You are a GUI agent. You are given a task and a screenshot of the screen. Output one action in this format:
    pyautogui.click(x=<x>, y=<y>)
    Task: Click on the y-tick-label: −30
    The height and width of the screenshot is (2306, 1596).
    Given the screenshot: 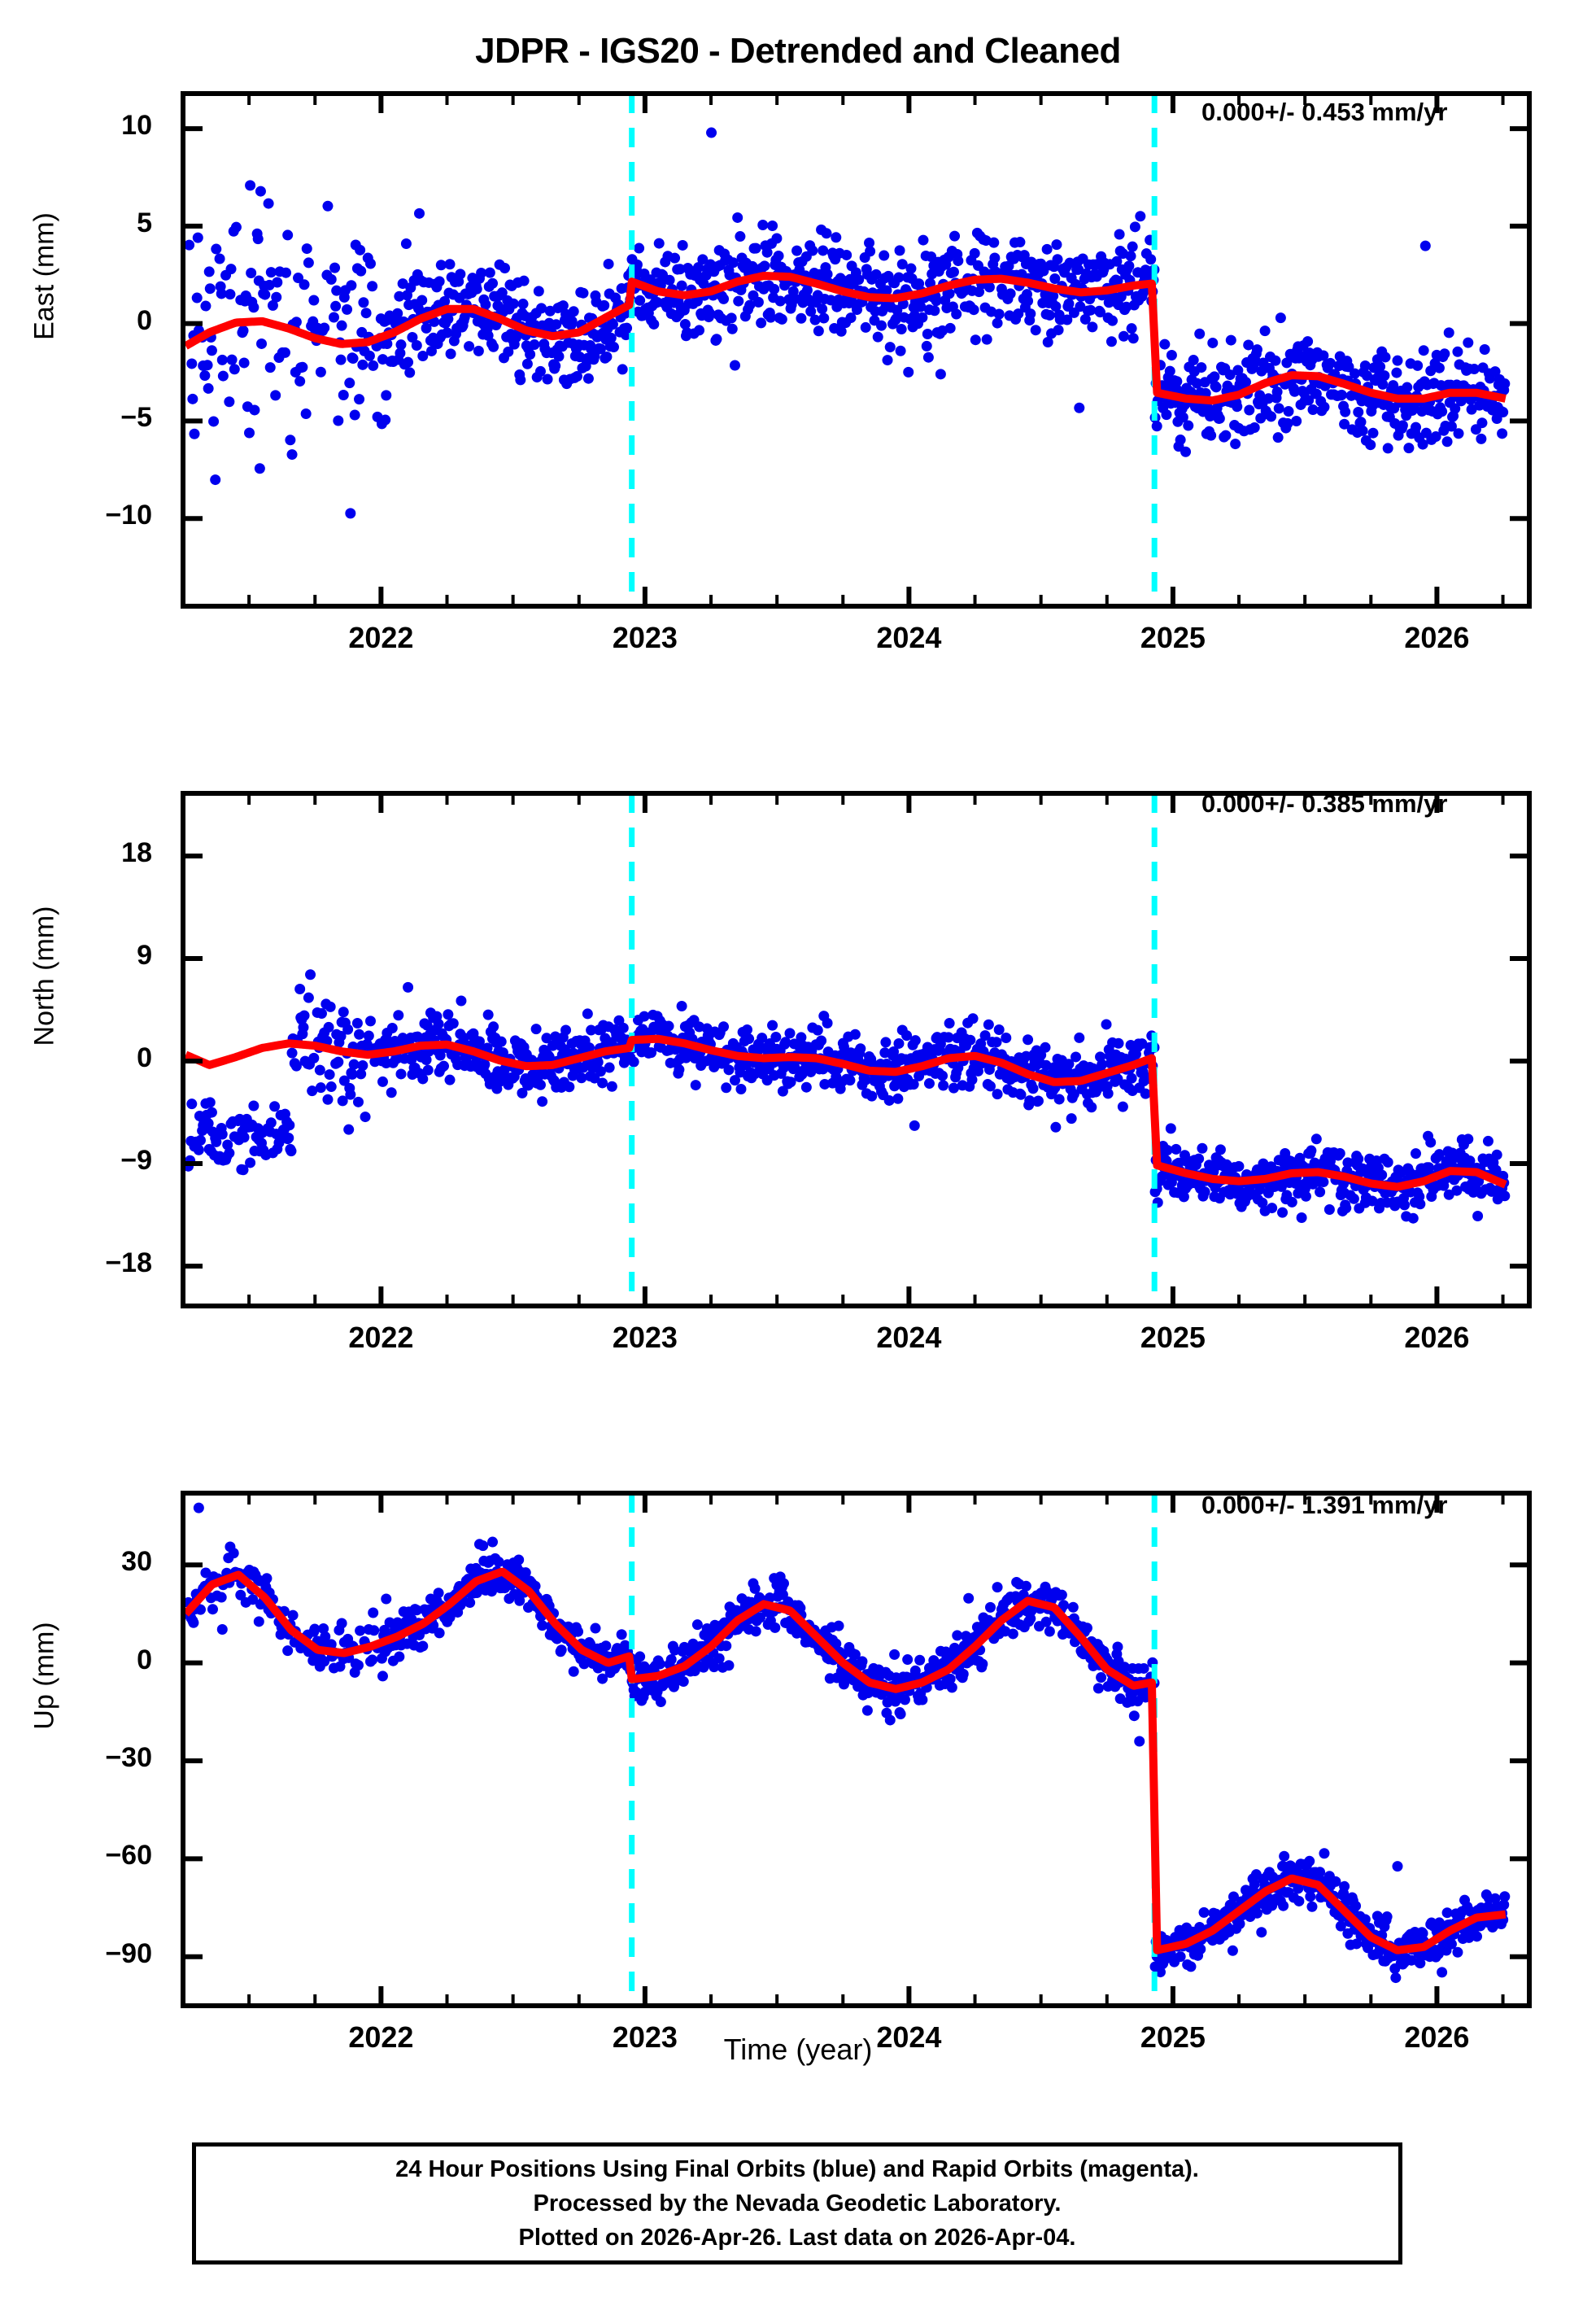 What is the action you would take?
    pyautogui.click(x=128, y=1758)
    